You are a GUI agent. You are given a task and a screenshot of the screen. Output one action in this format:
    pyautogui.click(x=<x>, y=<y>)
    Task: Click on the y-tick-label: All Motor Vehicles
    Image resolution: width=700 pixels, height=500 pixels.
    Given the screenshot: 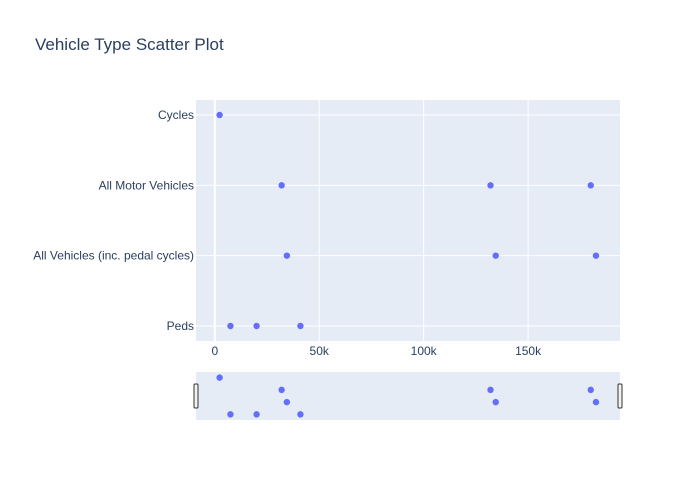 What is the action you would take?
    pyautogui.click(x=146, y=185)
    